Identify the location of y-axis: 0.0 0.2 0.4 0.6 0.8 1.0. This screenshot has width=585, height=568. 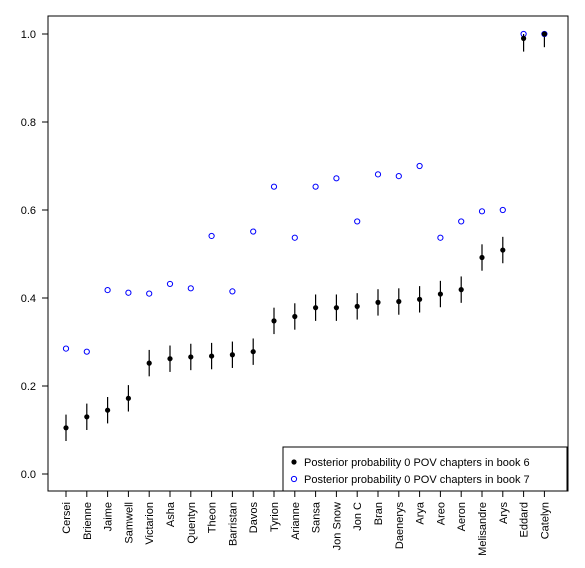
(34, 255).